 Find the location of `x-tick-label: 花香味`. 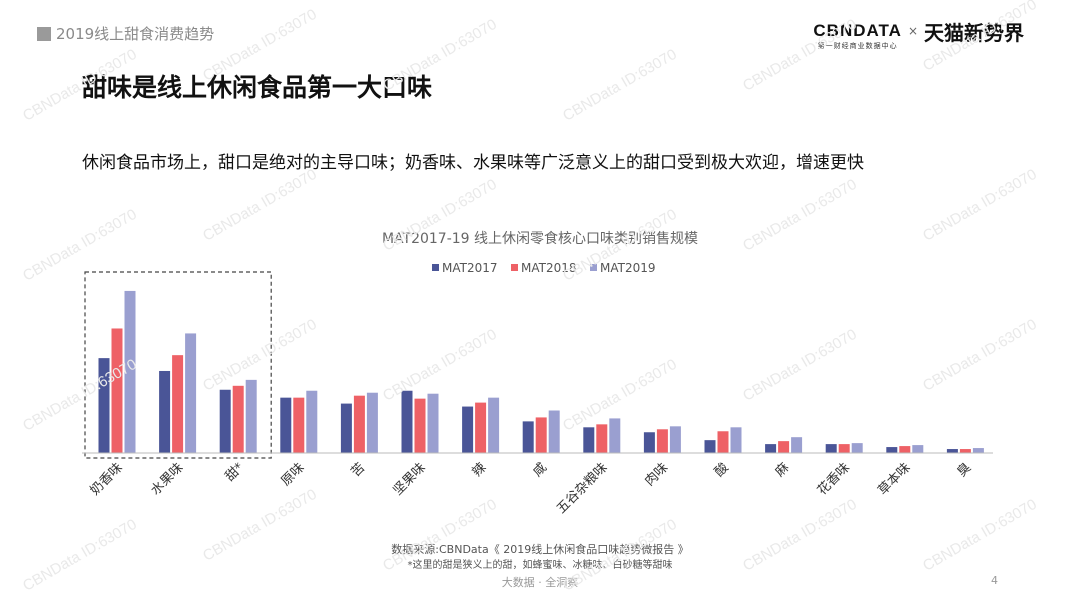

x-tick-label: 花香味 is located at coordinates (833, 479).